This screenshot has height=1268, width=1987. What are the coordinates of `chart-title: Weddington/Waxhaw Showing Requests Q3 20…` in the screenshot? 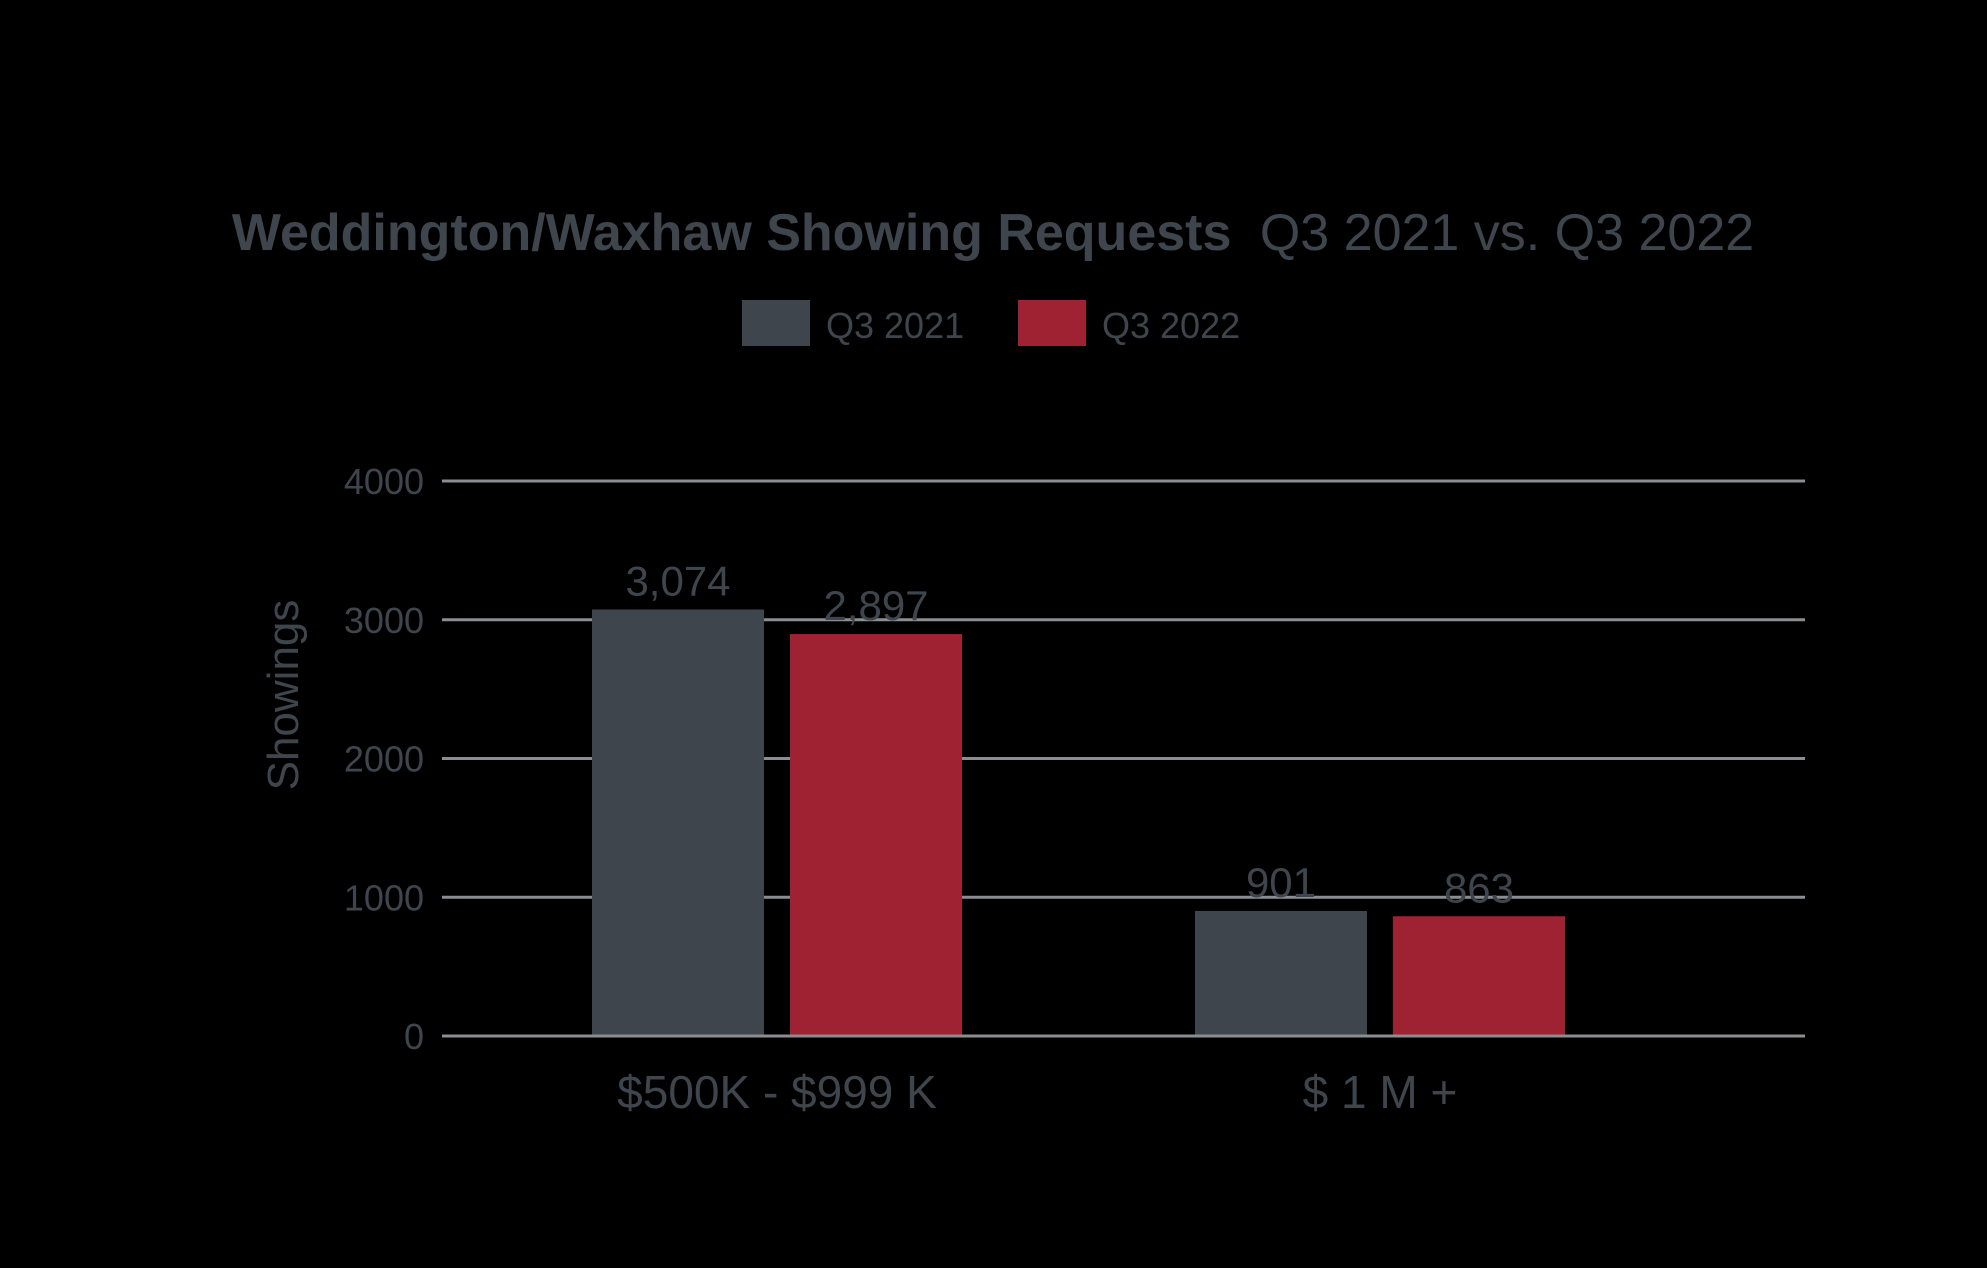 It's located at (993, 233).